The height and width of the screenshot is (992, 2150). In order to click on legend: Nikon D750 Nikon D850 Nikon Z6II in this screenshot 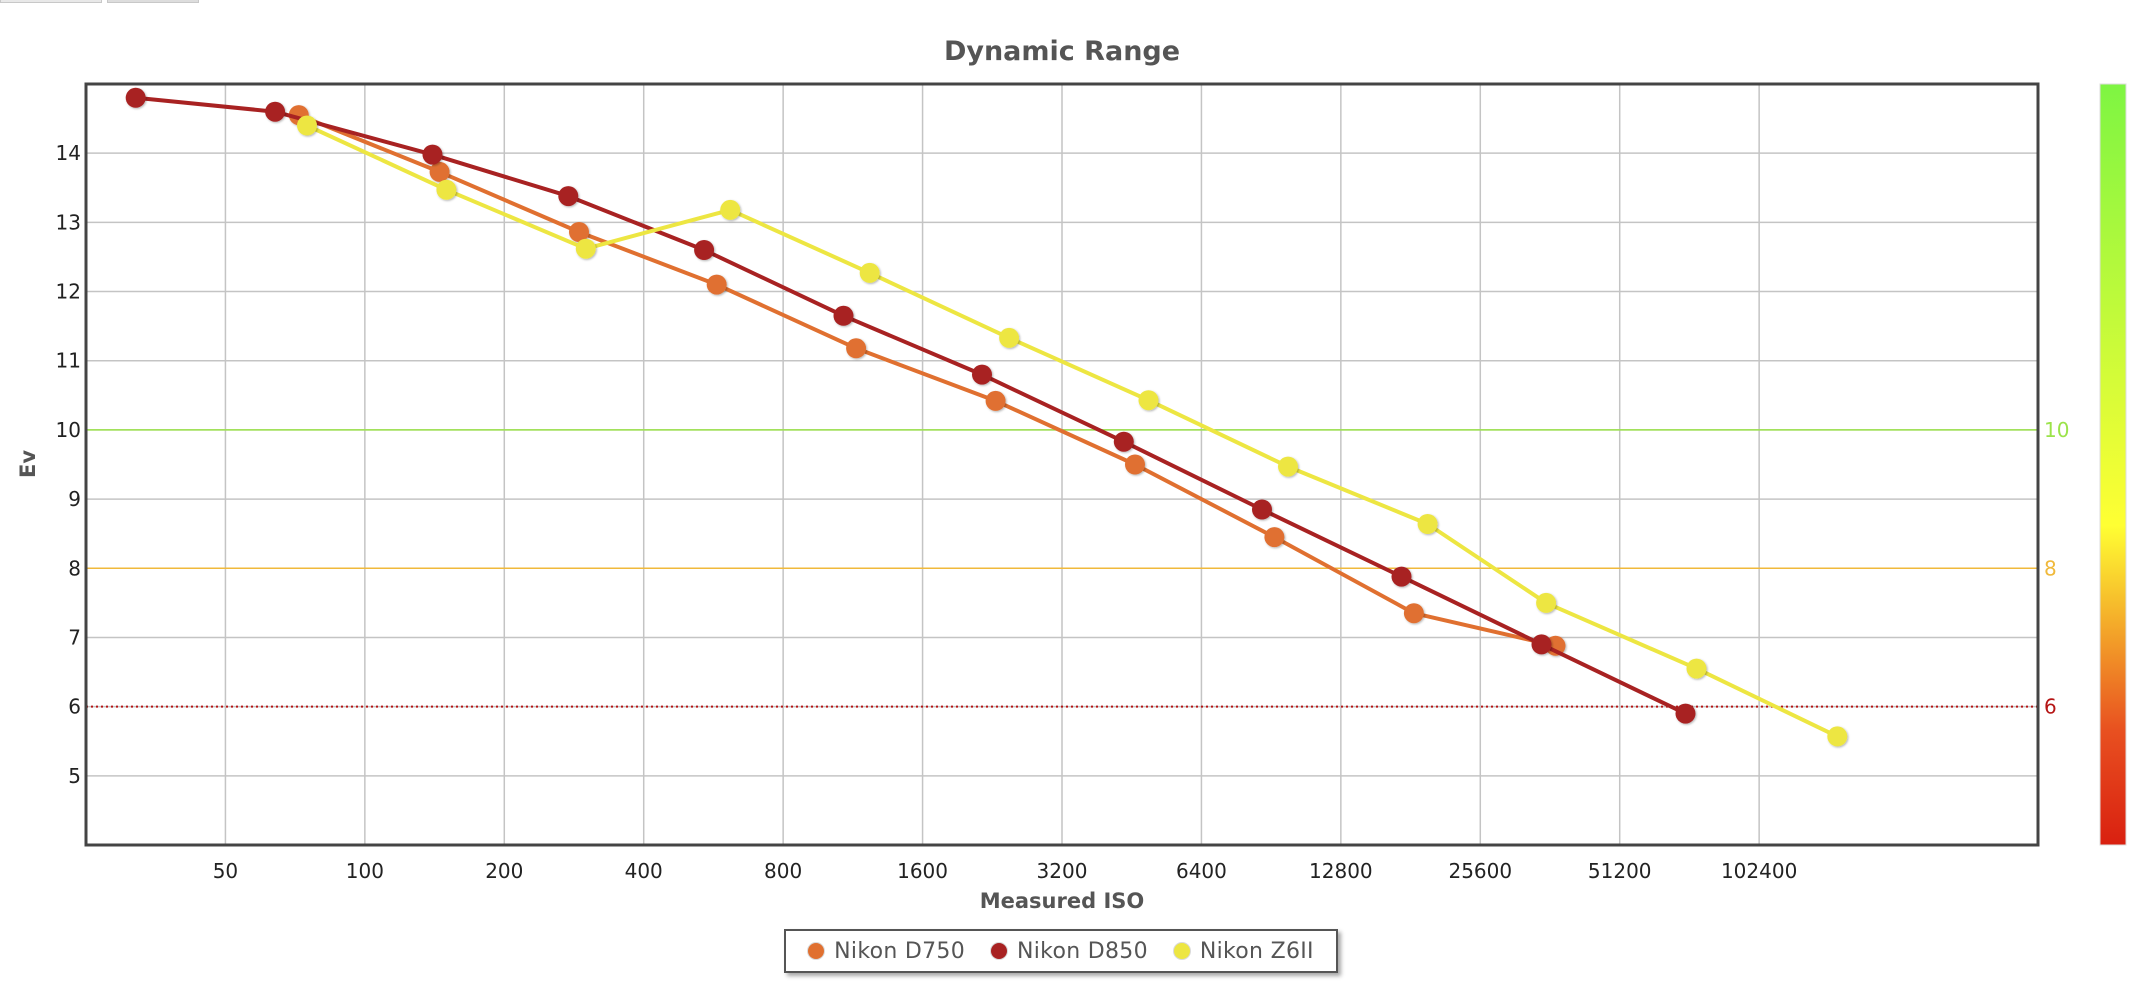, I will do `click(1061, 951)`.